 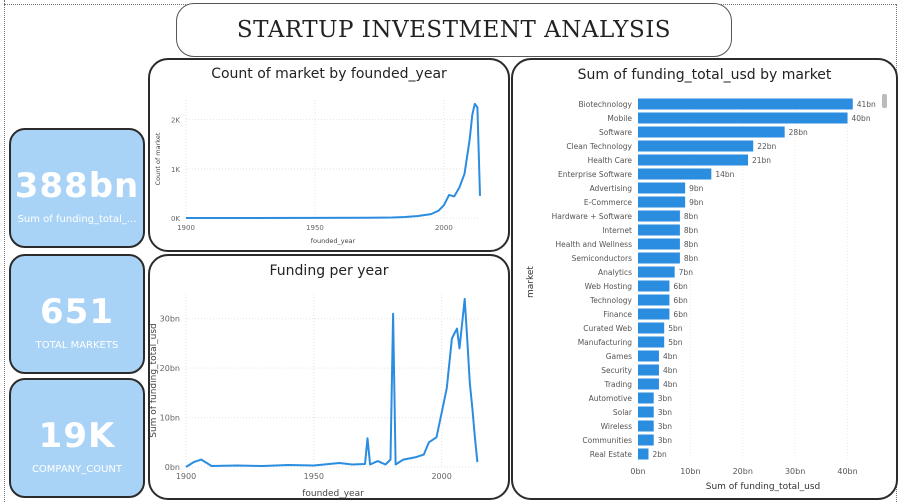 What do you see at coordinates (619, 118) in the screenshot?
I see `category-label: Mobile` at bounding box center [619, 118].